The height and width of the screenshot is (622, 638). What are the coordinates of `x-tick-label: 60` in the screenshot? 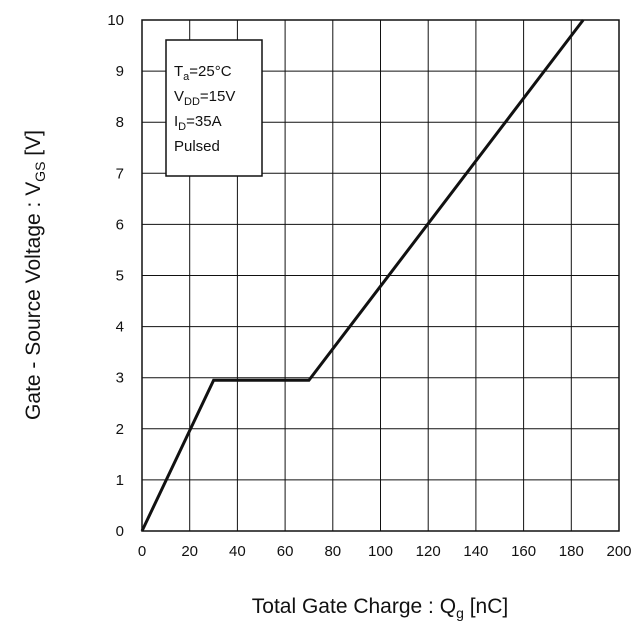 It's located at (285, 551).